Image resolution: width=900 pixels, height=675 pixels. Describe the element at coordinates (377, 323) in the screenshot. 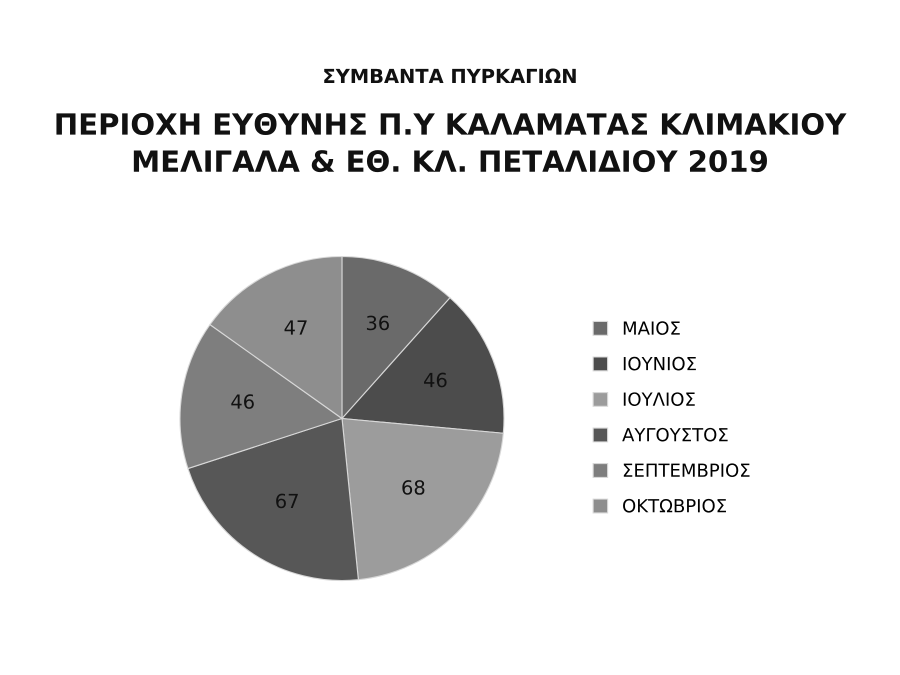

I see `data-label: 36` at that location.